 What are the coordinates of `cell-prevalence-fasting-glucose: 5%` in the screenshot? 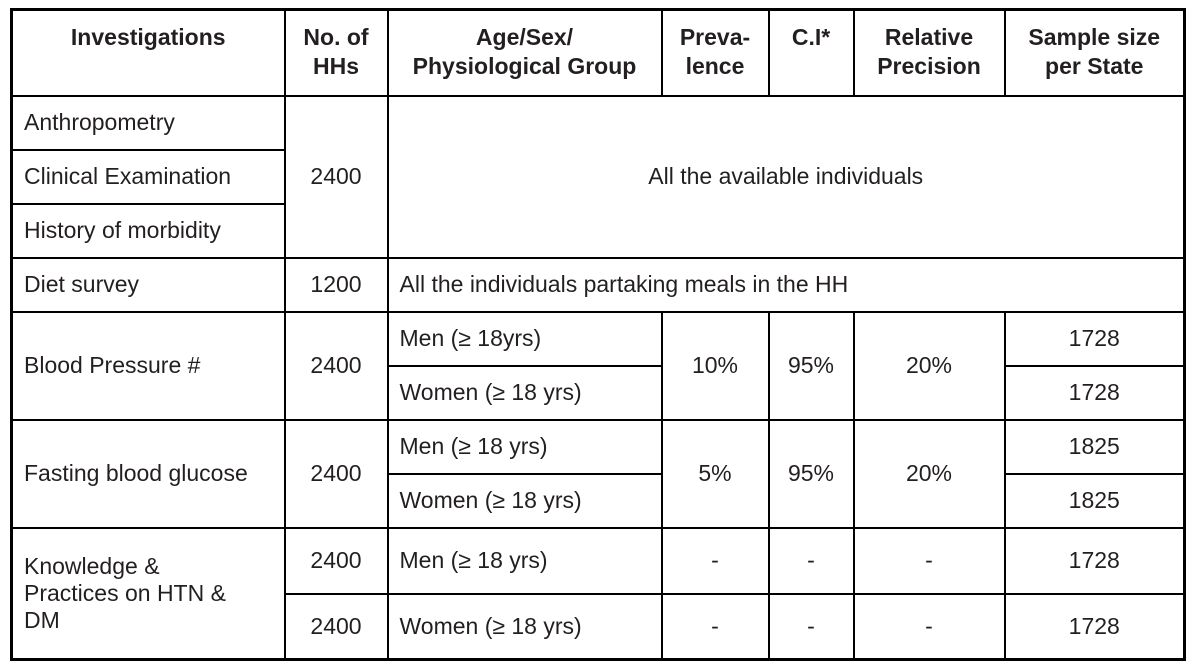 It's located at (715, 473).